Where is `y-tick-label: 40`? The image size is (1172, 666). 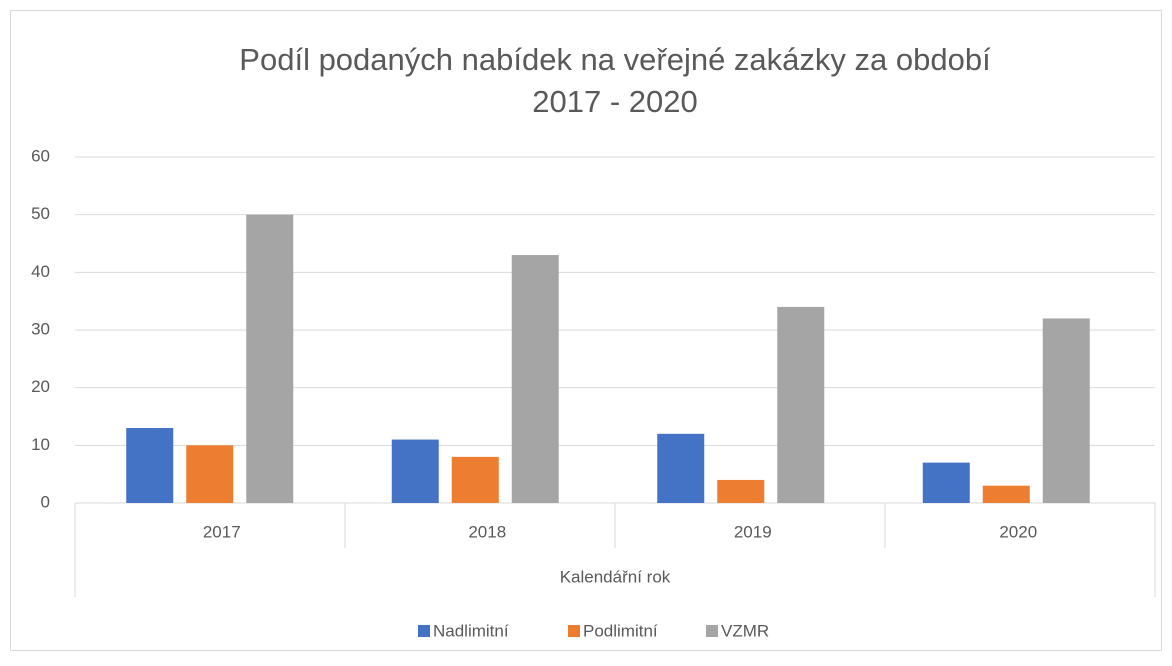 y-tick-label: 40 is located at coordinates (40, 271).